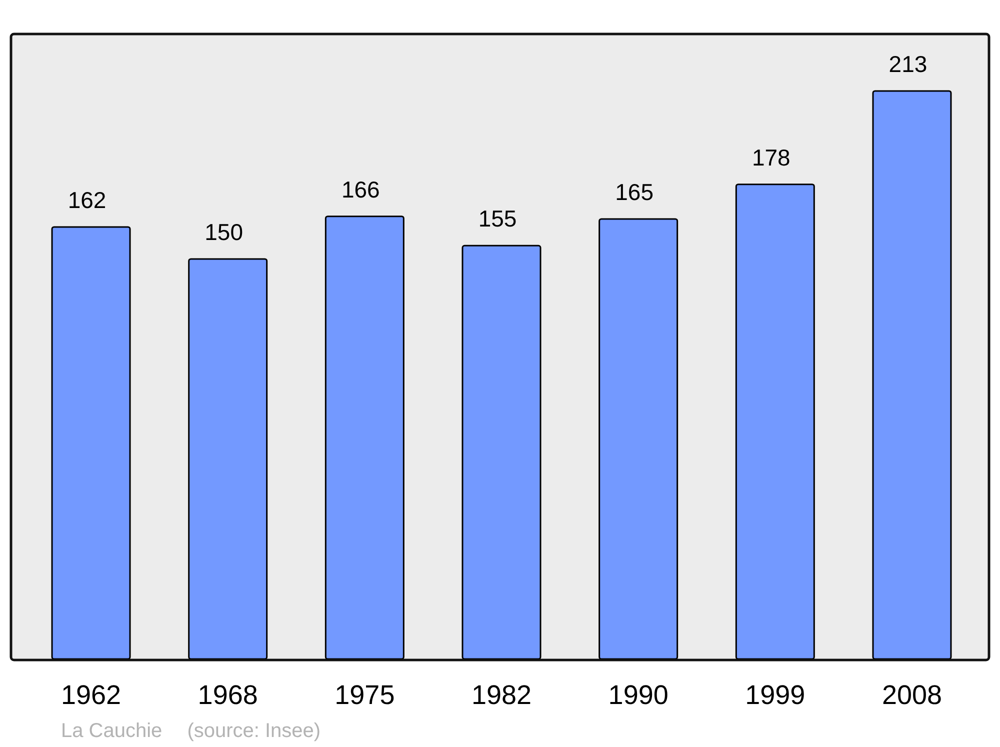 The height and width of the screenshot is (747, 1000). Describe the element at coordinates (87, 200) in the screenshot. I see `data-label: 162` at that location.